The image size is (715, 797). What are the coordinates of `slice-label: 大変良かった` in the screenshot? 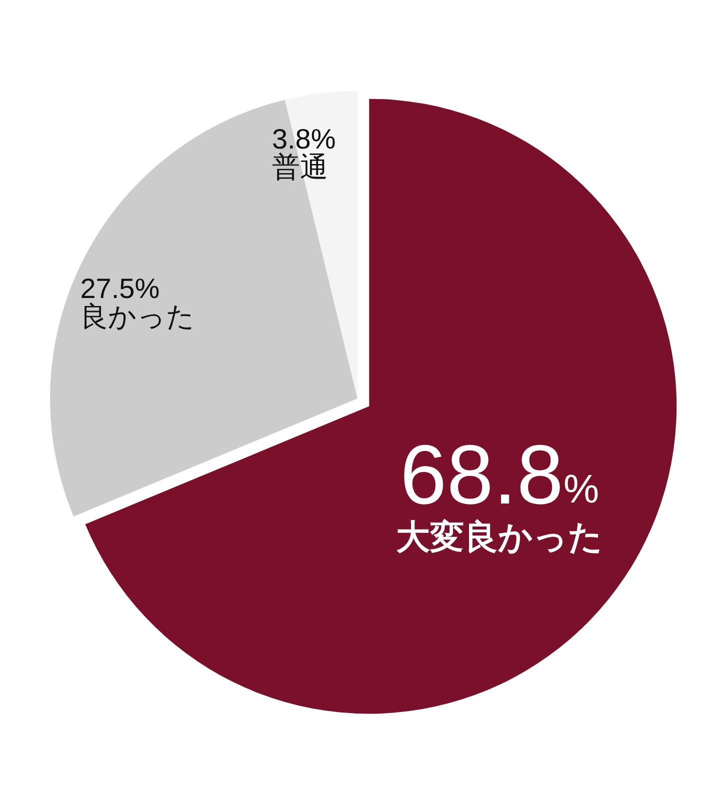 It's located at (500, 537).